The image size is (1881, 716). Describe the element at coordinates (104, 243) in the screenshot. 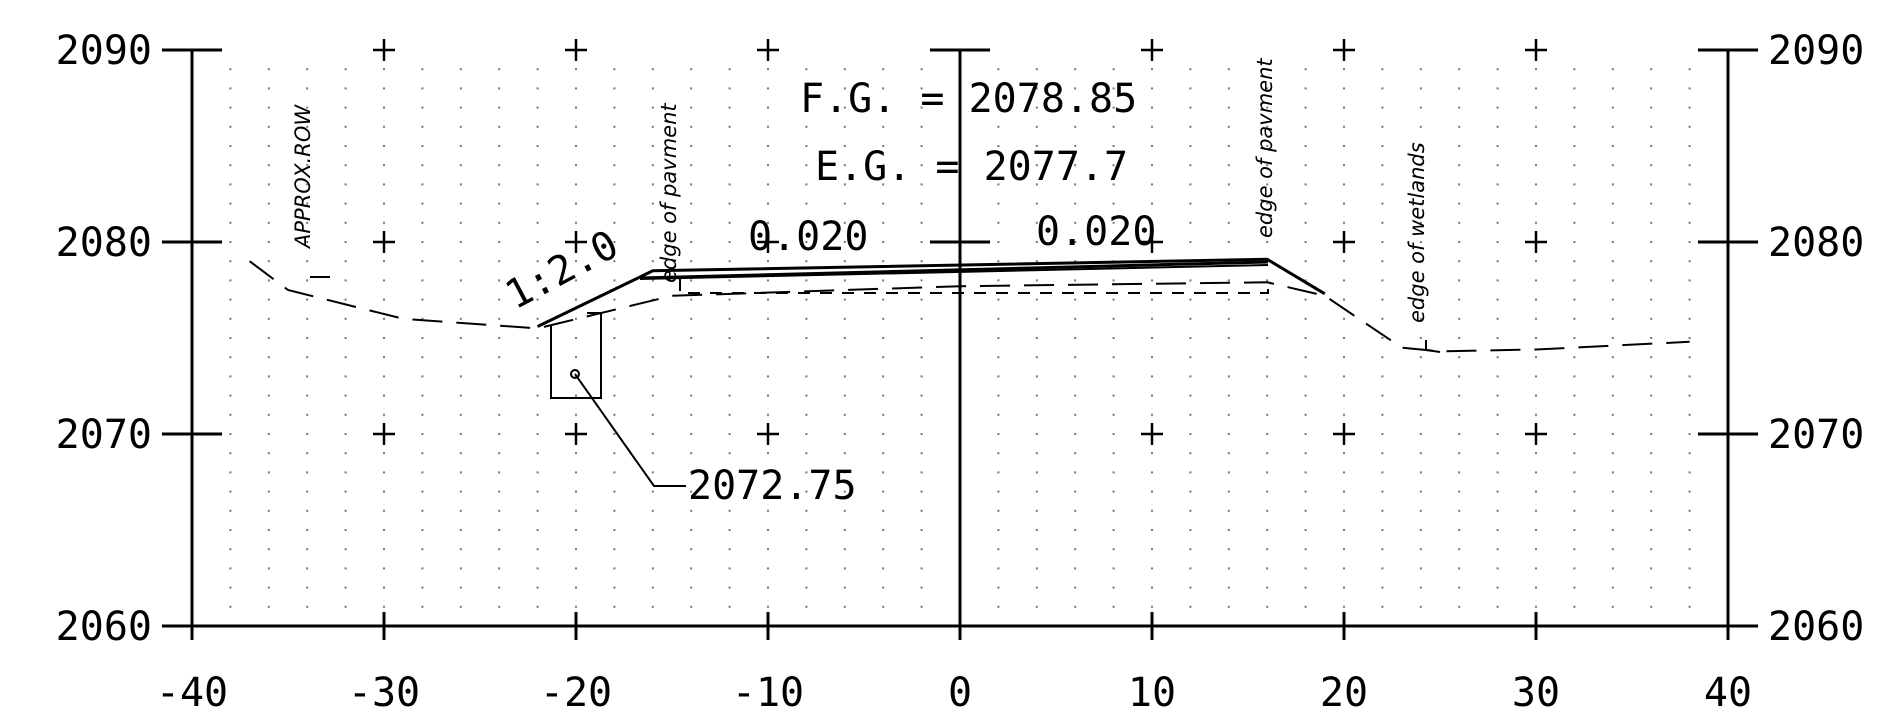

I see `y-tick-label-left: 2080` at that location.